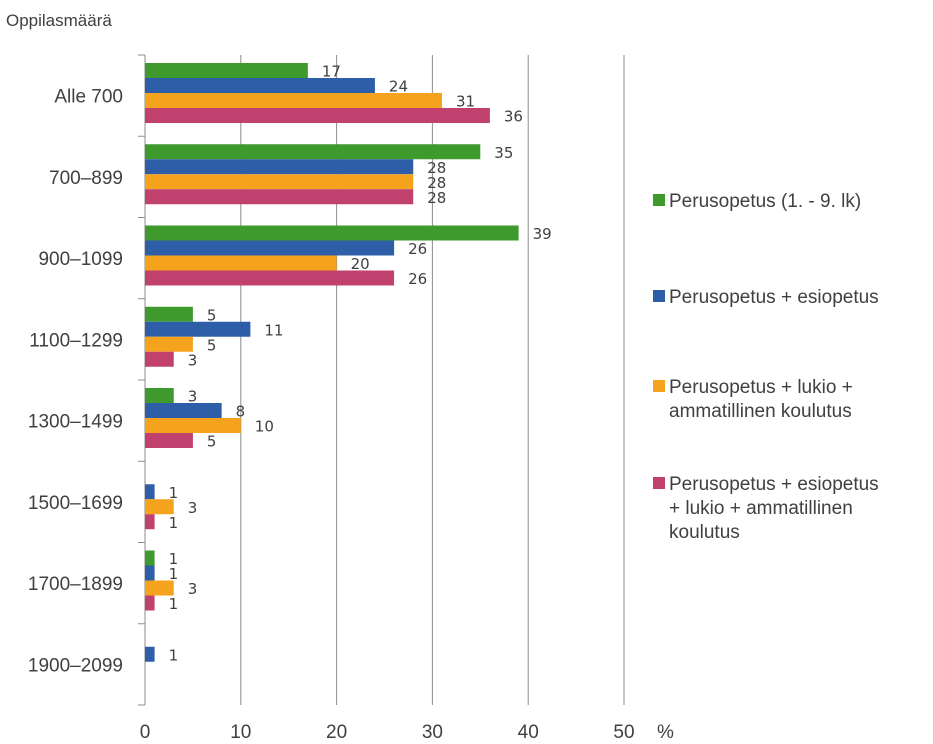 The image size is (933, 744). Describe the element at coordinates (264, 427) in the screenshot. I see `data-label: 10` at that location.